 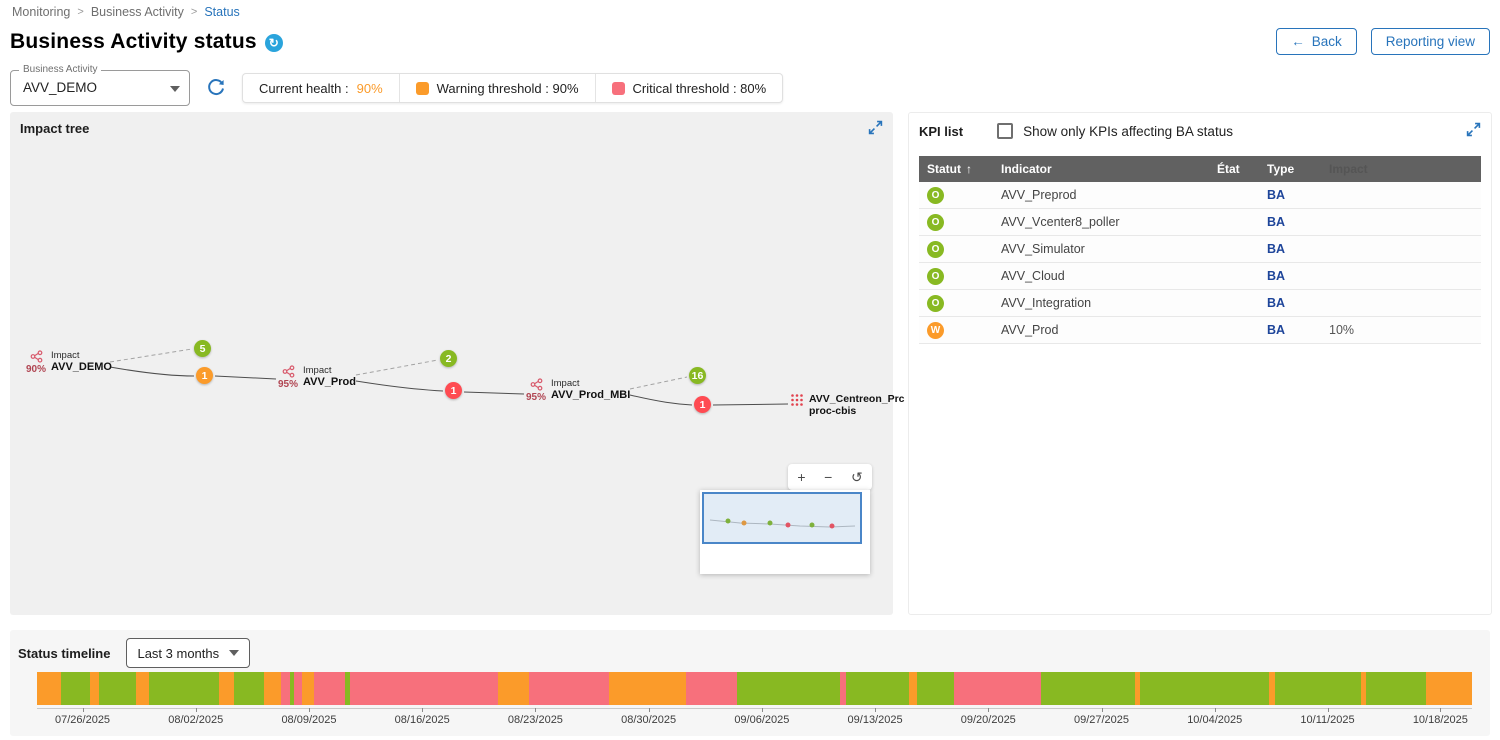 I want to click on refresh-button, so click(x=216, y=88).